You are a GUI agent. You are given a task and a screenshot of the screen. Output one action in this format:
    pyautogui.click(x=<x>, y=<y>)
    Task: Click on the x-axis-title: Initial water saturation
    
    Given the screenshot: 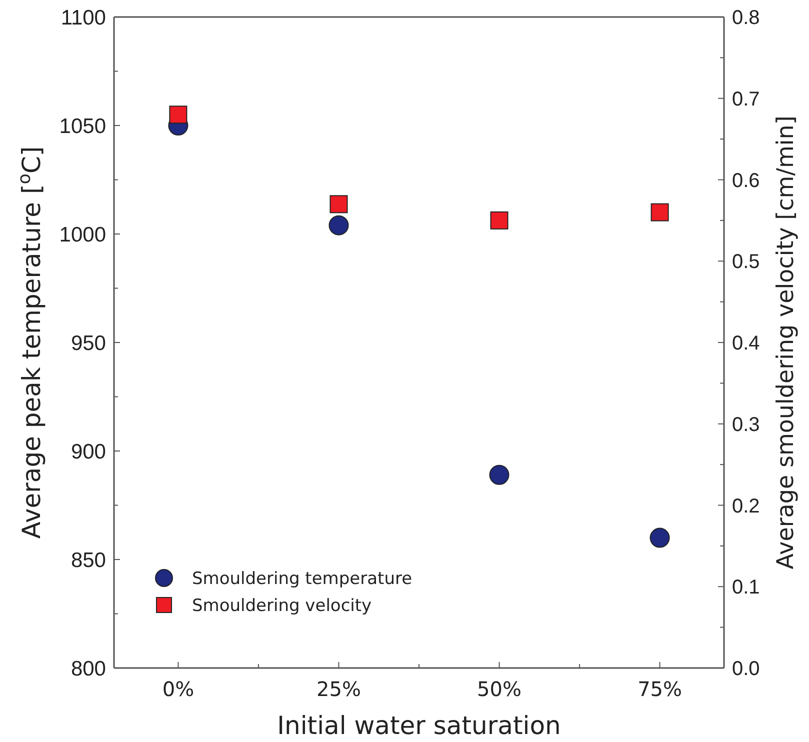 What is the action you would take?
    pyautogui.click(x=419, y=725)
    